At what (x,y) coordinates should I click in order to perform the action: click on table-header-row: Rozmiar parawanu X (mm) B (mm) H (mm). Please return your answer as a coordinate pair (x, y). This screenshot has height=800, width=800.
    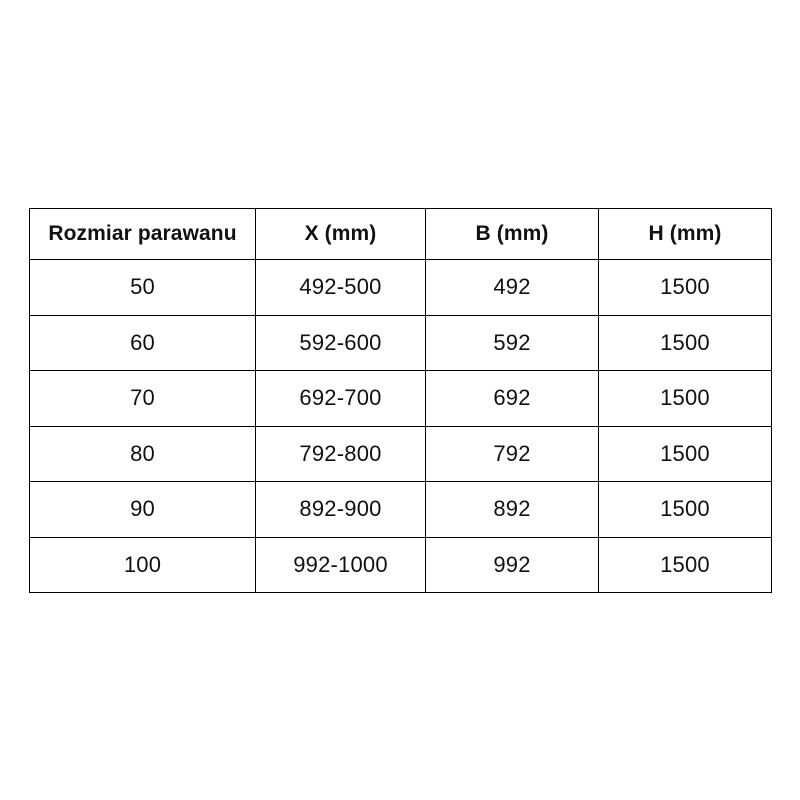
    Looking at the image, I should click on (400, 234).